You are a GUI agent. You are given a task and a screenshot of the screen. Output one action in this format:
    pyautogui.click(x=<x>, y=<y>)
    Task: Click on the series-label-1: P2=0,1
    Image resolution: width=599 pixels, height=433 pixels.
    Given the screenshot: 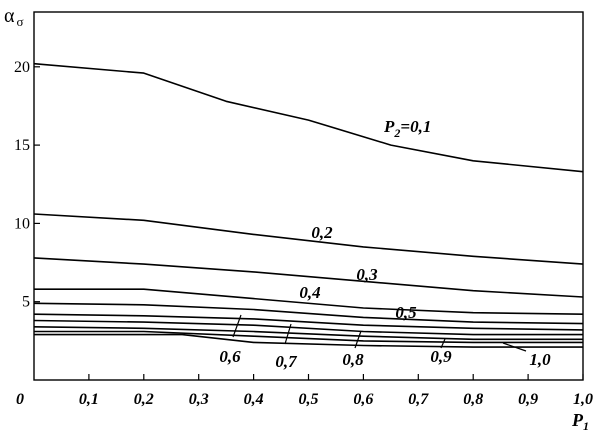 What is the action you would take?
    pyautogui.click(x=407, y=128)
    